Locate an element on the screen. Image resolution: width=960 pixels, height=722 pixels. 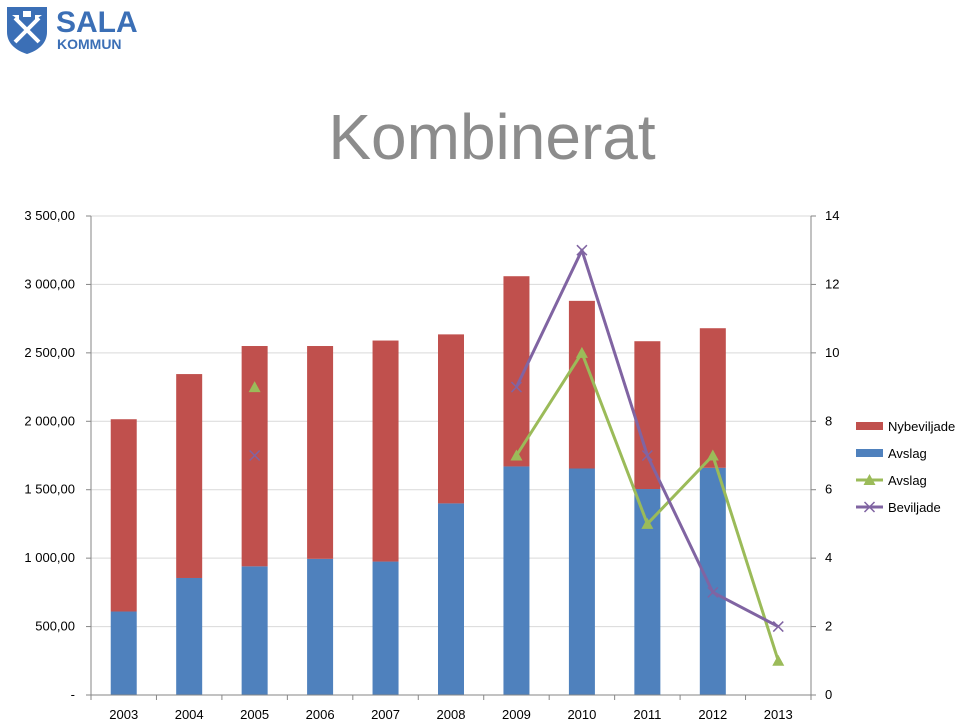
y-left-tick-label: 3 500,00 is located at coordinates (49, 215).